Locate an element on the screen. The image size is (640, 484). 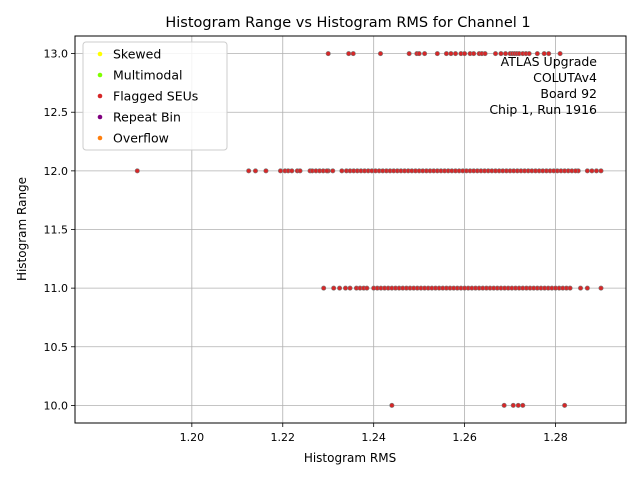
y-axis-ticks: 10.0 10.5 11.0 11.5 12.0 12.5 13.0 is located at coordinates (59, 230).